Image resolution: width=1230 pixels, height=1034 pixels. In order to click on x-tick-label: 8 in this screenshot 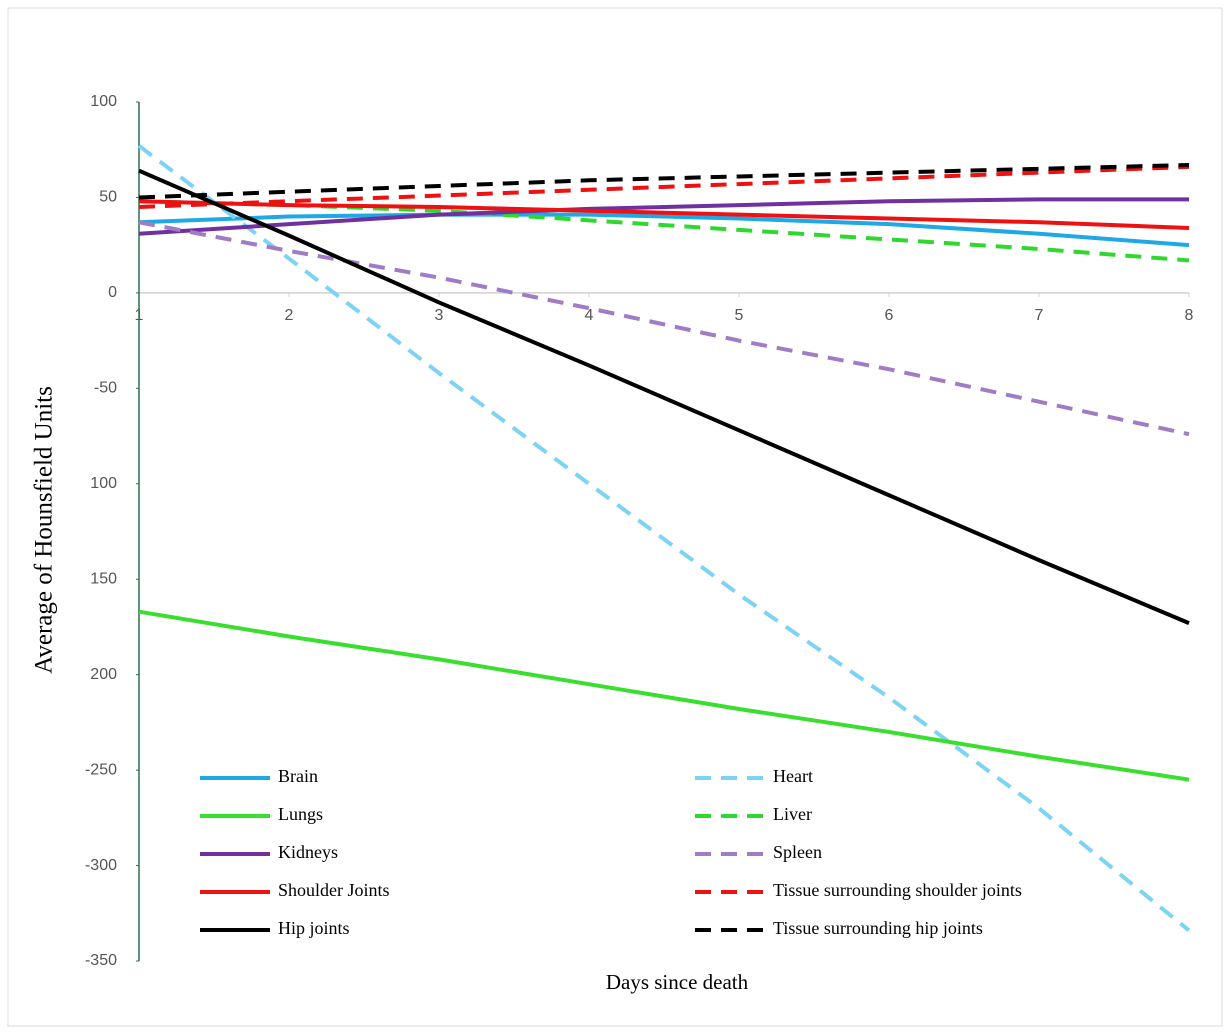, I will do `click(1189, 315)`.